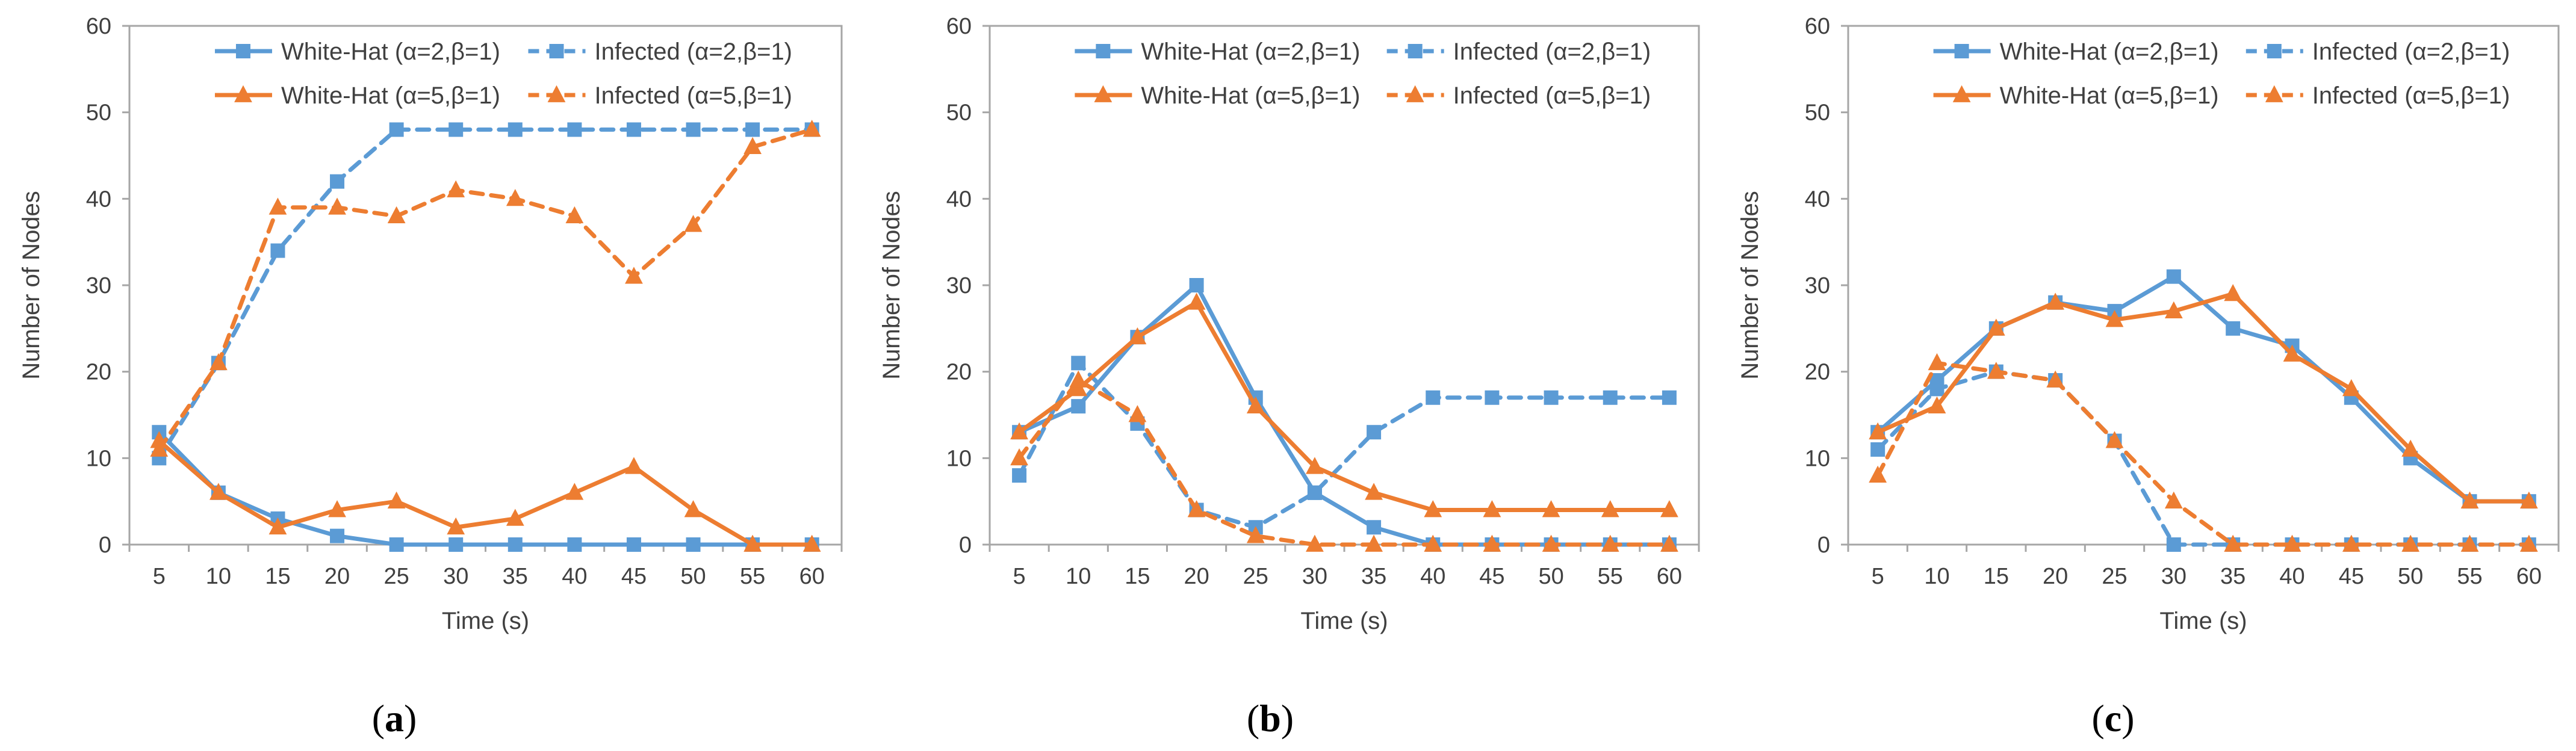 Image resolution: width=2576 pixels, height=751 pixels. I want to click on panel-label-letter: c, so click(2113, 718).